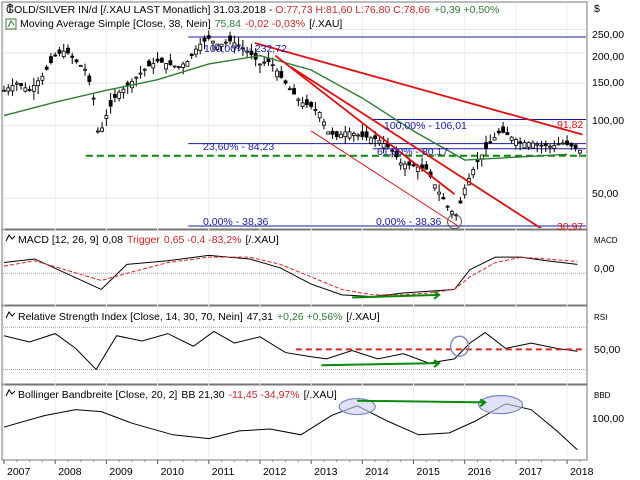 The image size is (640, 480). I want to click on bbw-tag: BBD, so click(602, 395).